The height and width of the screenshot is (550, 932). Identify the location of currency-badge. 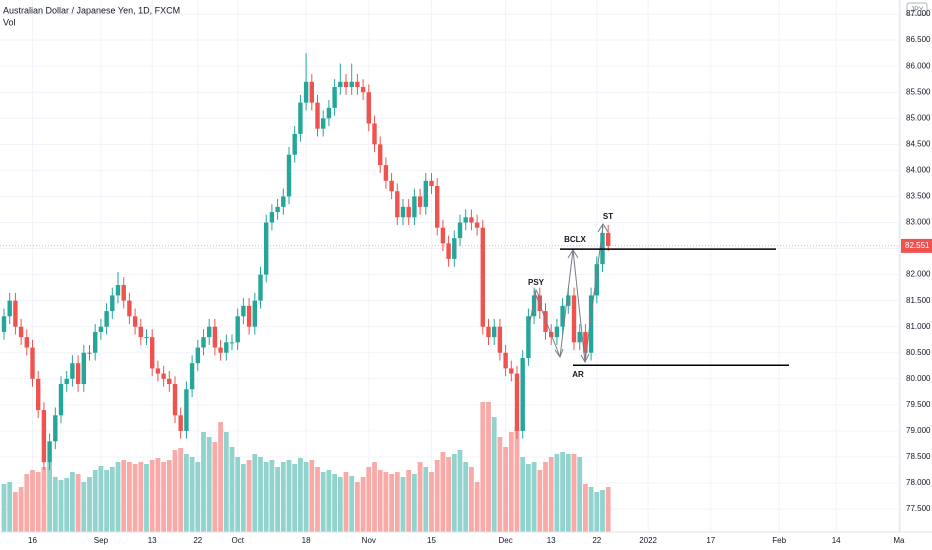
(917, 9).